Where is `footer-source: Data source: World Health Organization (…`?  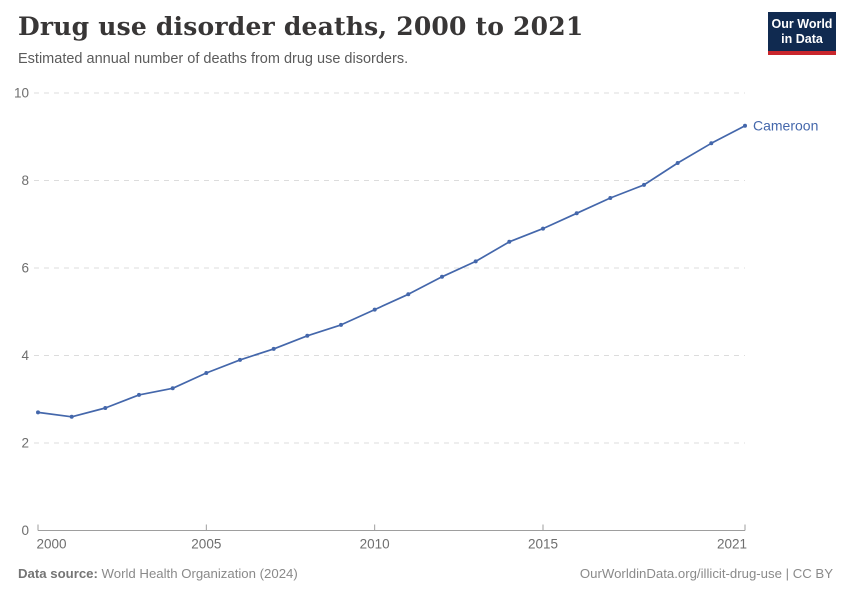
footer-source: Data source: World Health Organization (… is located at coordinates (158, 573).